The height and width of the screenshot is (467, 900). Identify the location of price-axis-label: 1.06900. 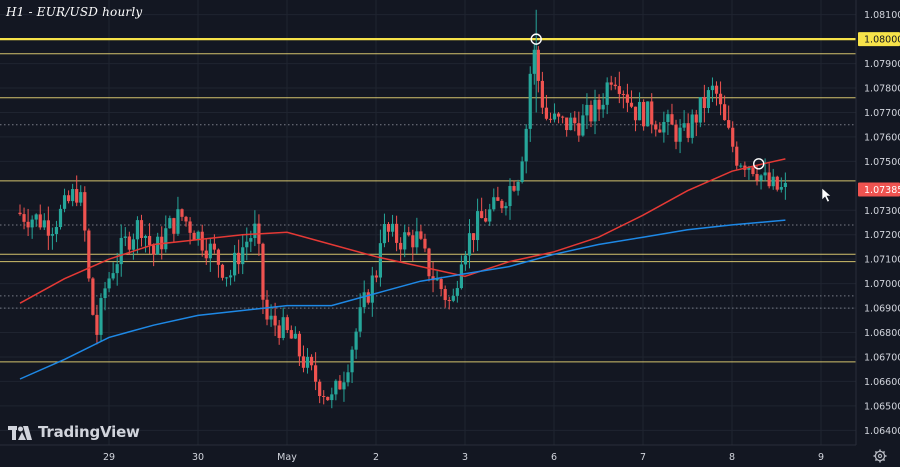
(882, 309).